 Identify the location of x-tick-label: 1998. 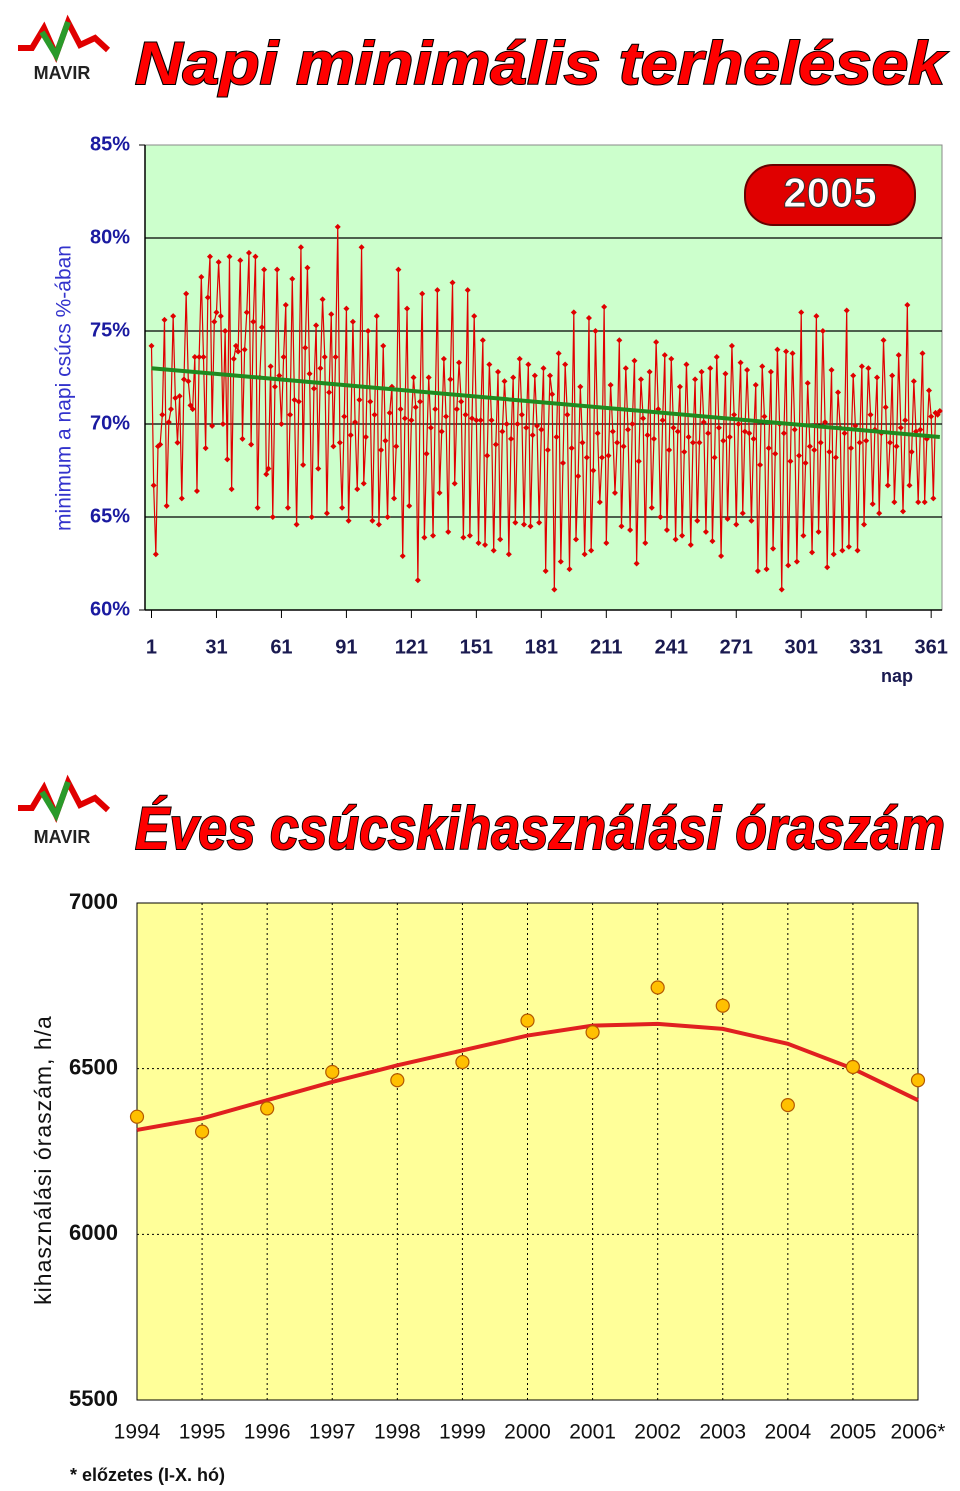
(397, 1432).